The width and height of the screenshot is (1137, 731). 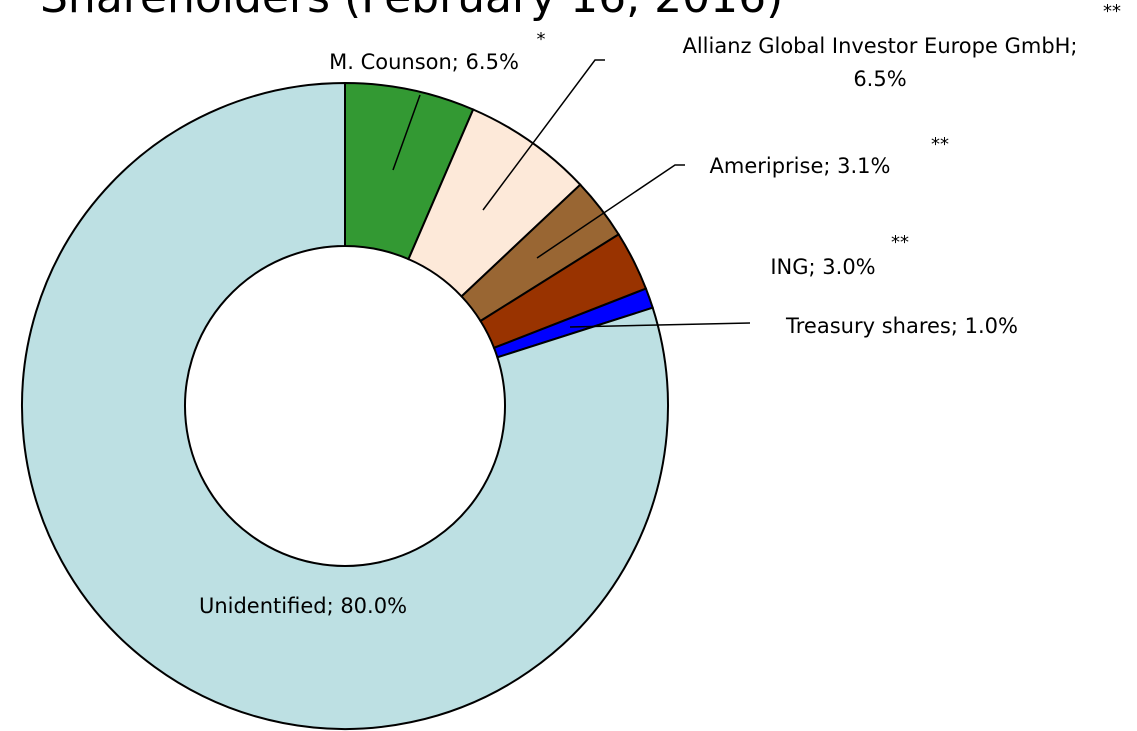 I want to click on slice-label: Ameriprise; 3.1%, so click(x=800, y=166).